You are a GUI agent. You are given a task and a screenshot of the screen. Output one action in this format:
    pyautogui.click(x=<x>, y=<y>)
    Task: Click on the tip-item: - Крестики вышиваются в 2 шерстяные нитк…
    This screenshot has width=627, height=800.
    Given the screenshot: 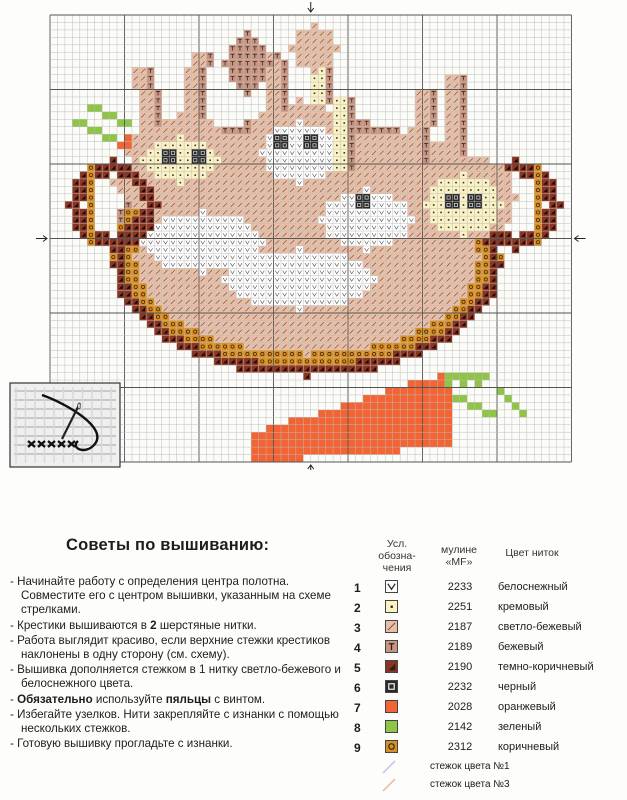 What is the action you would take?
    pyautogui.click(x=133, y=625)
    